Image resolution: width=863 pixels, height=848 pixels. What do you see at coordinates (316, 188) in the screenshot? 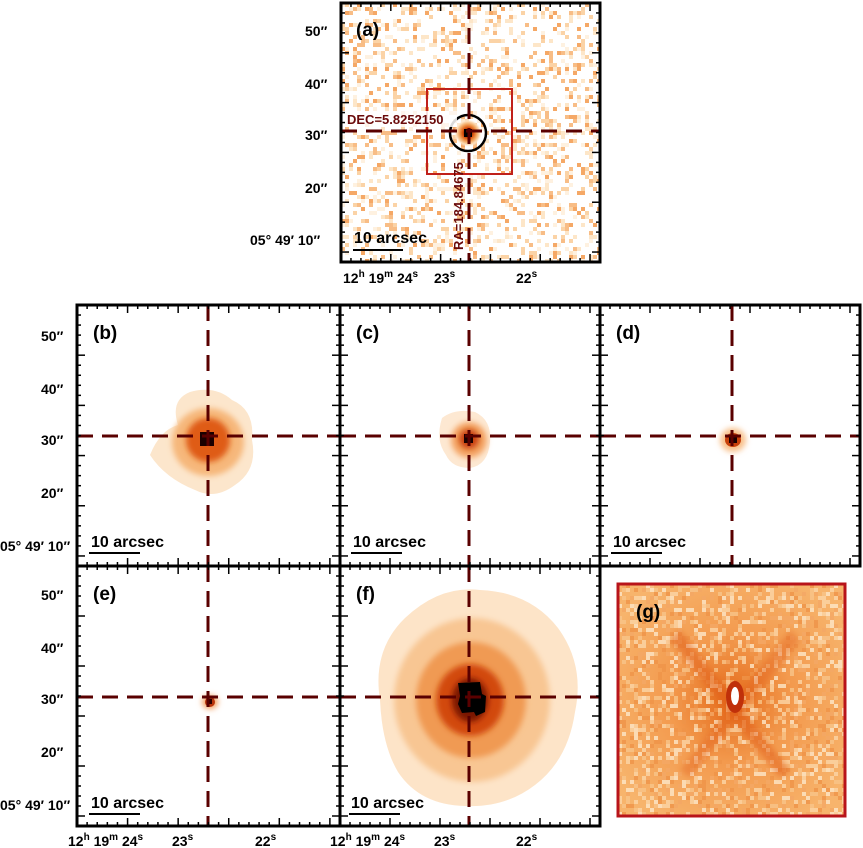
I see `panel-a-ytick-20: 20″` at bounding box center [316, 188].